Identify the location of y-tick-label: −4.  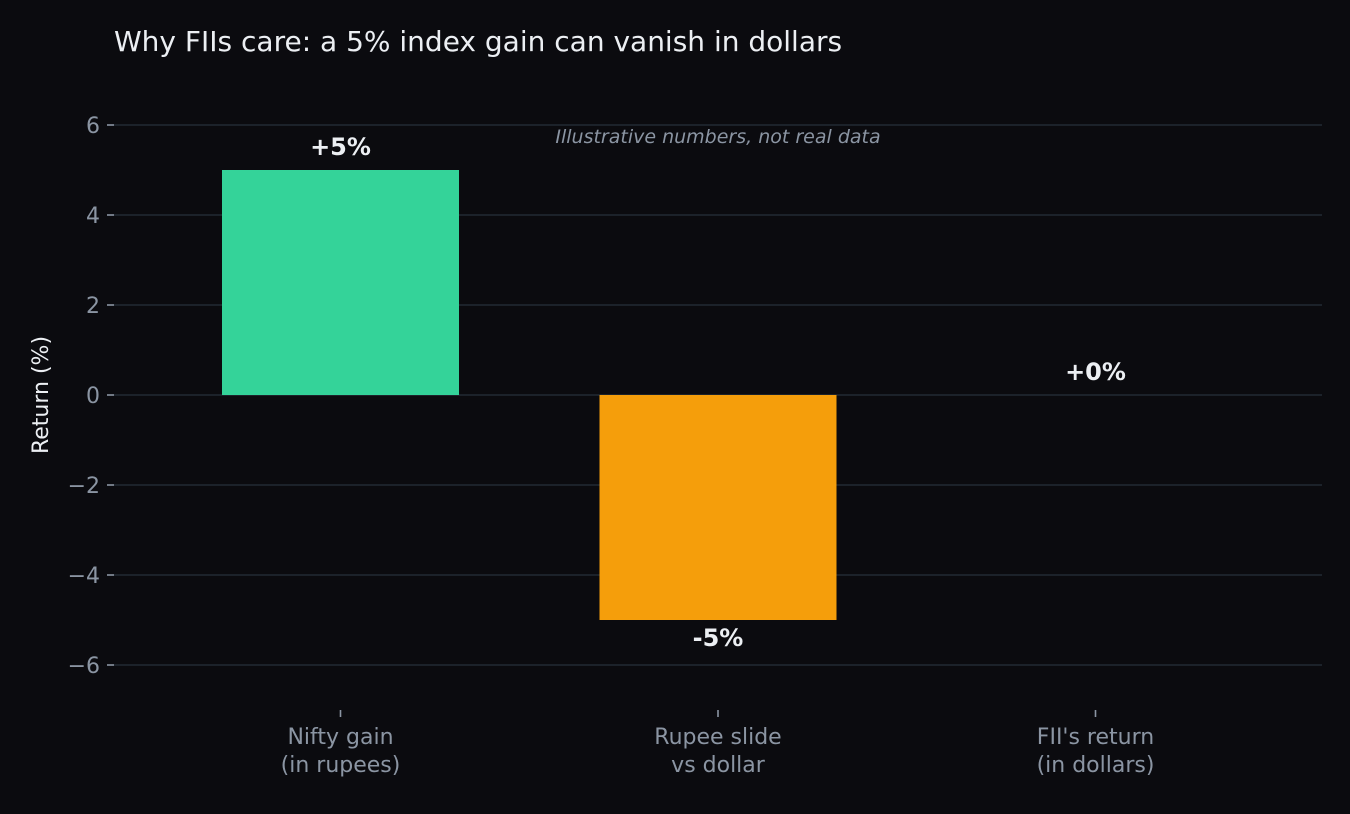
(84, 576).